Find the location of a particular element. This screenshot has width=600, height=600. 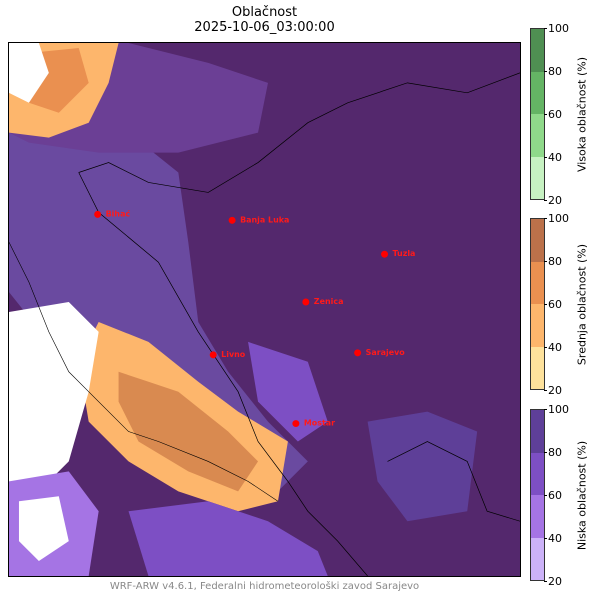

clear-region-coast is located at coordinates (54, 407).